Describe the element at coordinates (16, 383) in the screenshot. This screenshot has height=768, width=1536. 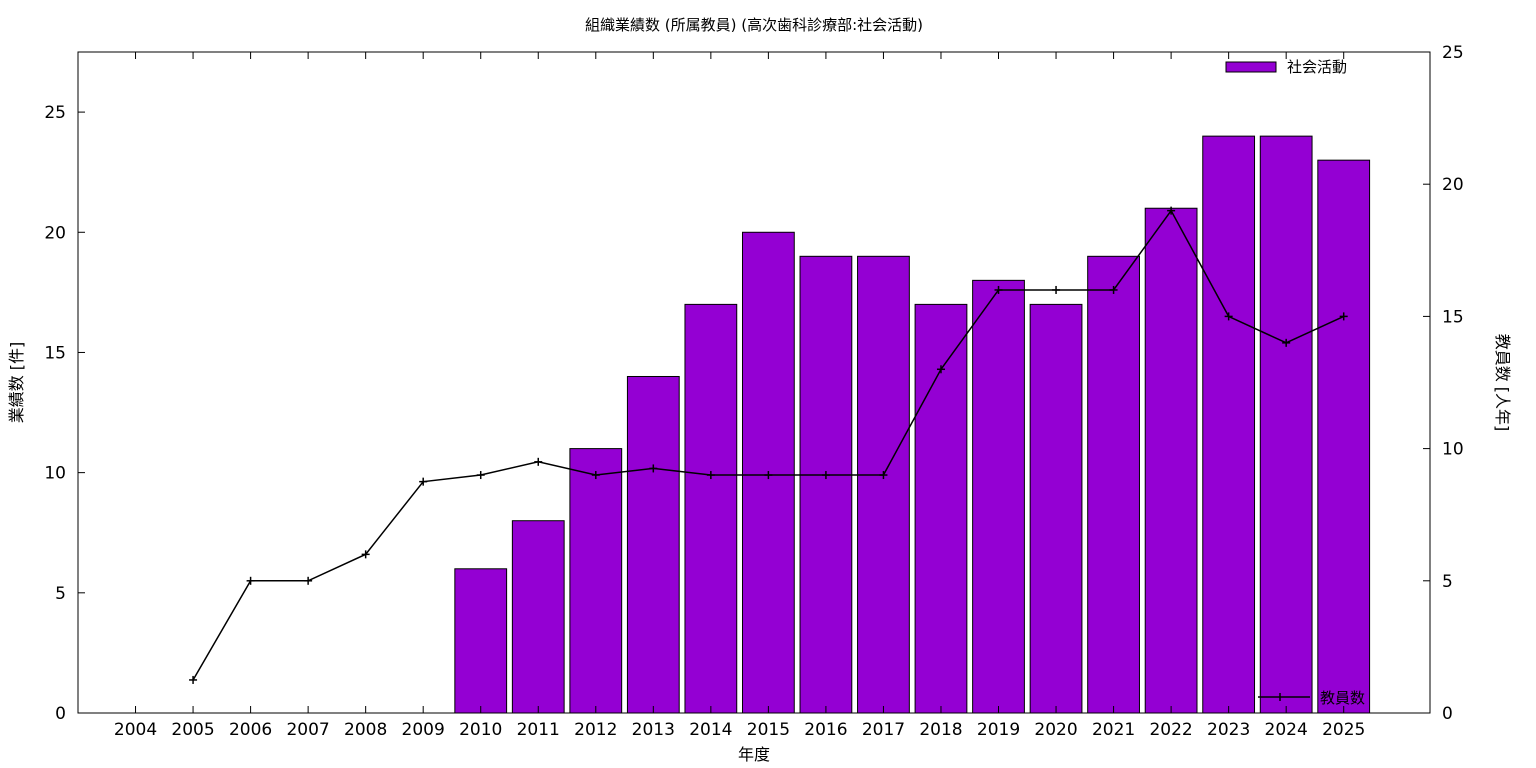
I see `y-axis-title: 業績数 [件]` at that location.